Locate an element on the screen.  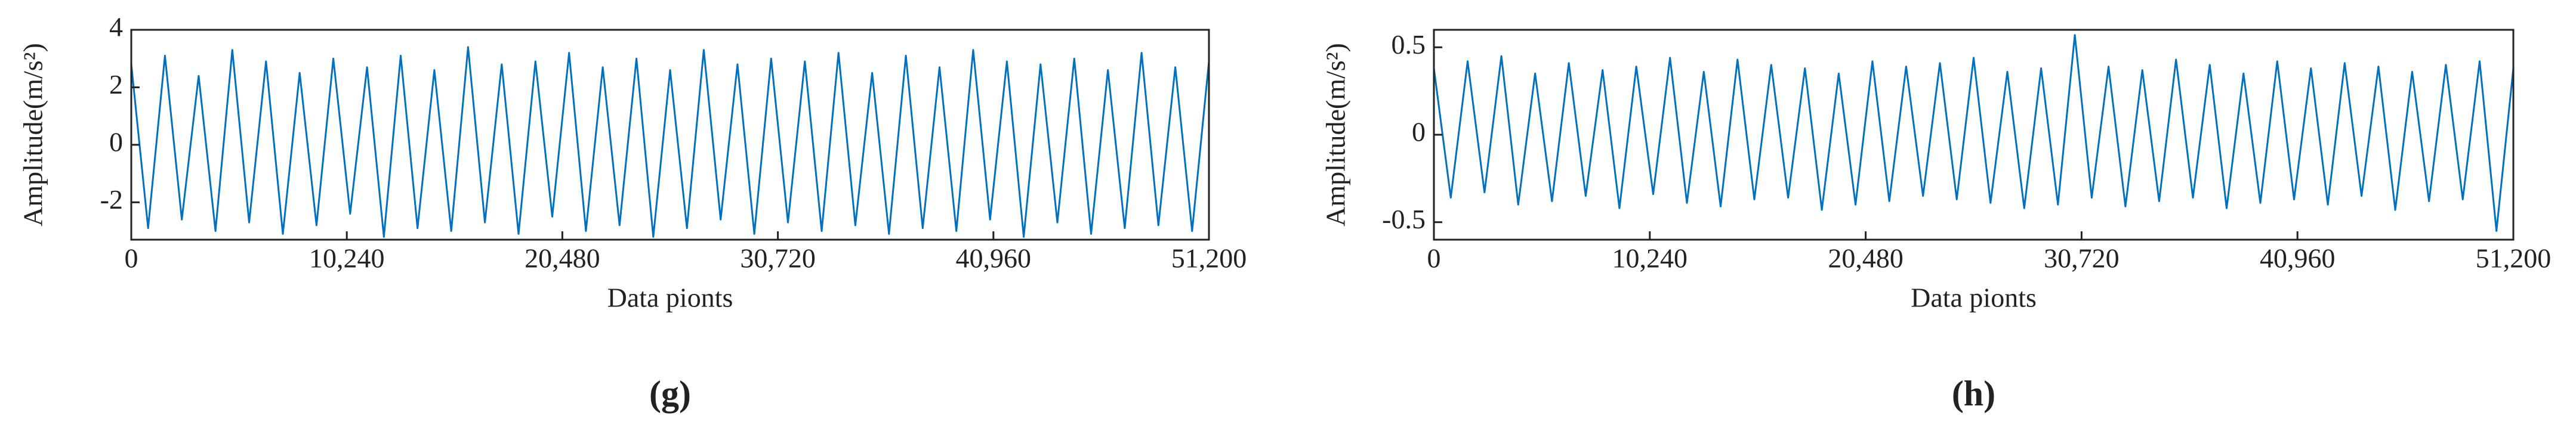
caption: (h) is located at coordinates (1973, 393).